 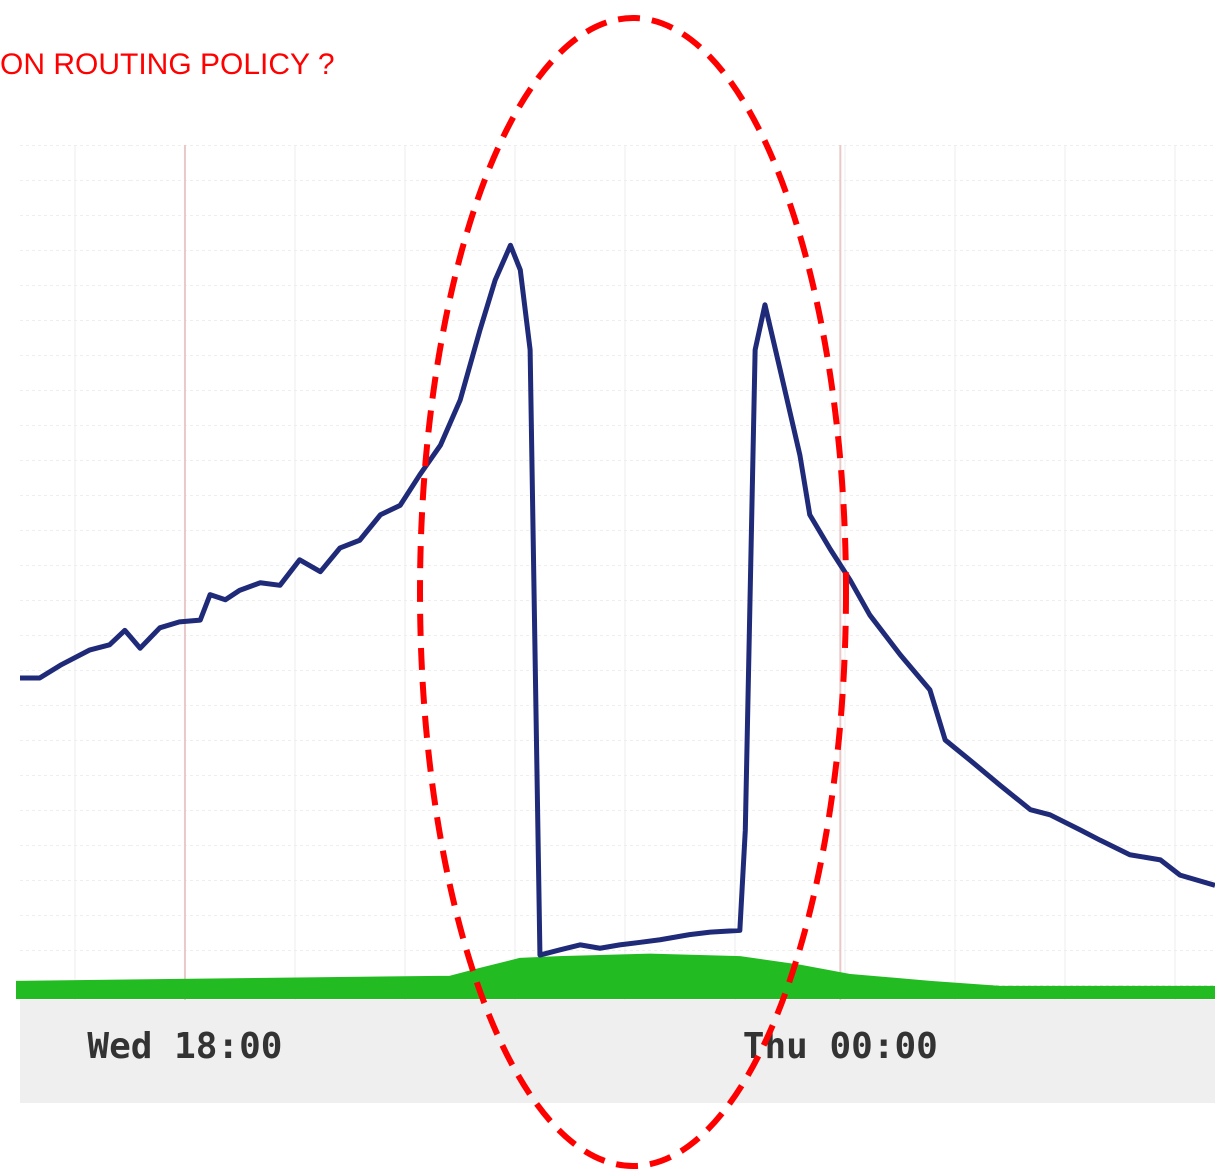 I want to click on x-tick-label: Thu 00:00, so click(x=840, y=1046).